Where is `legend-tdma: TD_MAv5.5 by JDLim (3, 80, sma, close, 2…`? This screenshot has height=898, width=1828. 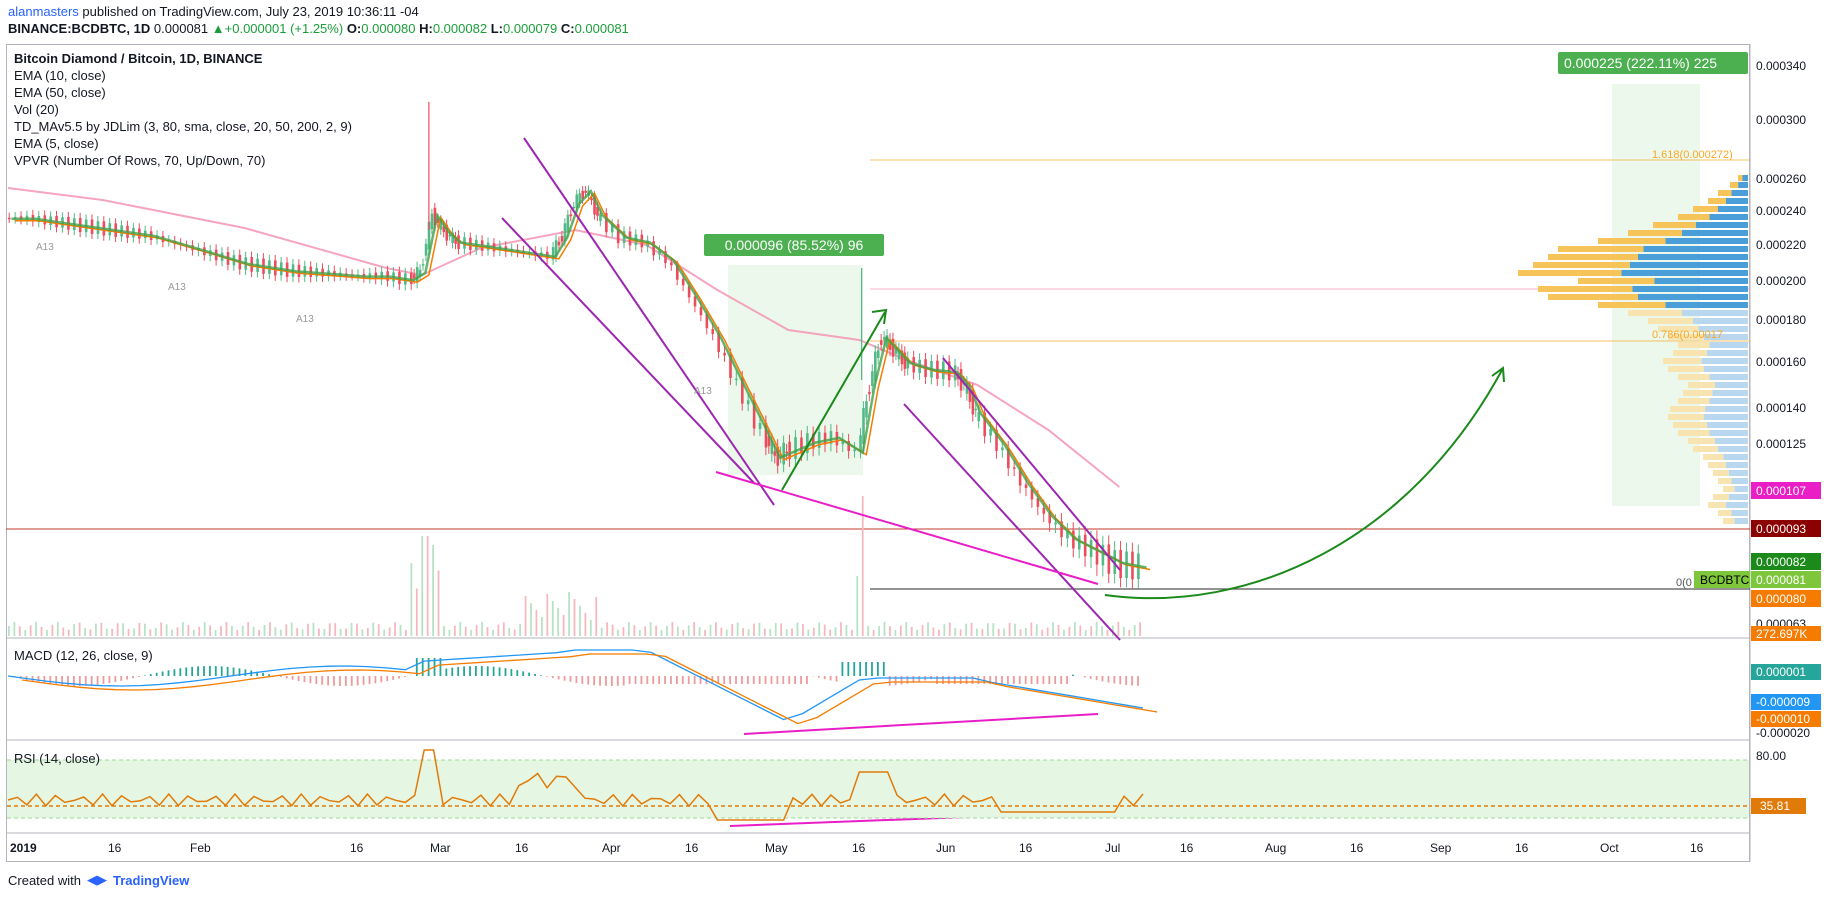 legend-tdma: TD_MAv5.5 by JDLim (3, 80, sma, close, 2… is located at coordinates (183, 126).